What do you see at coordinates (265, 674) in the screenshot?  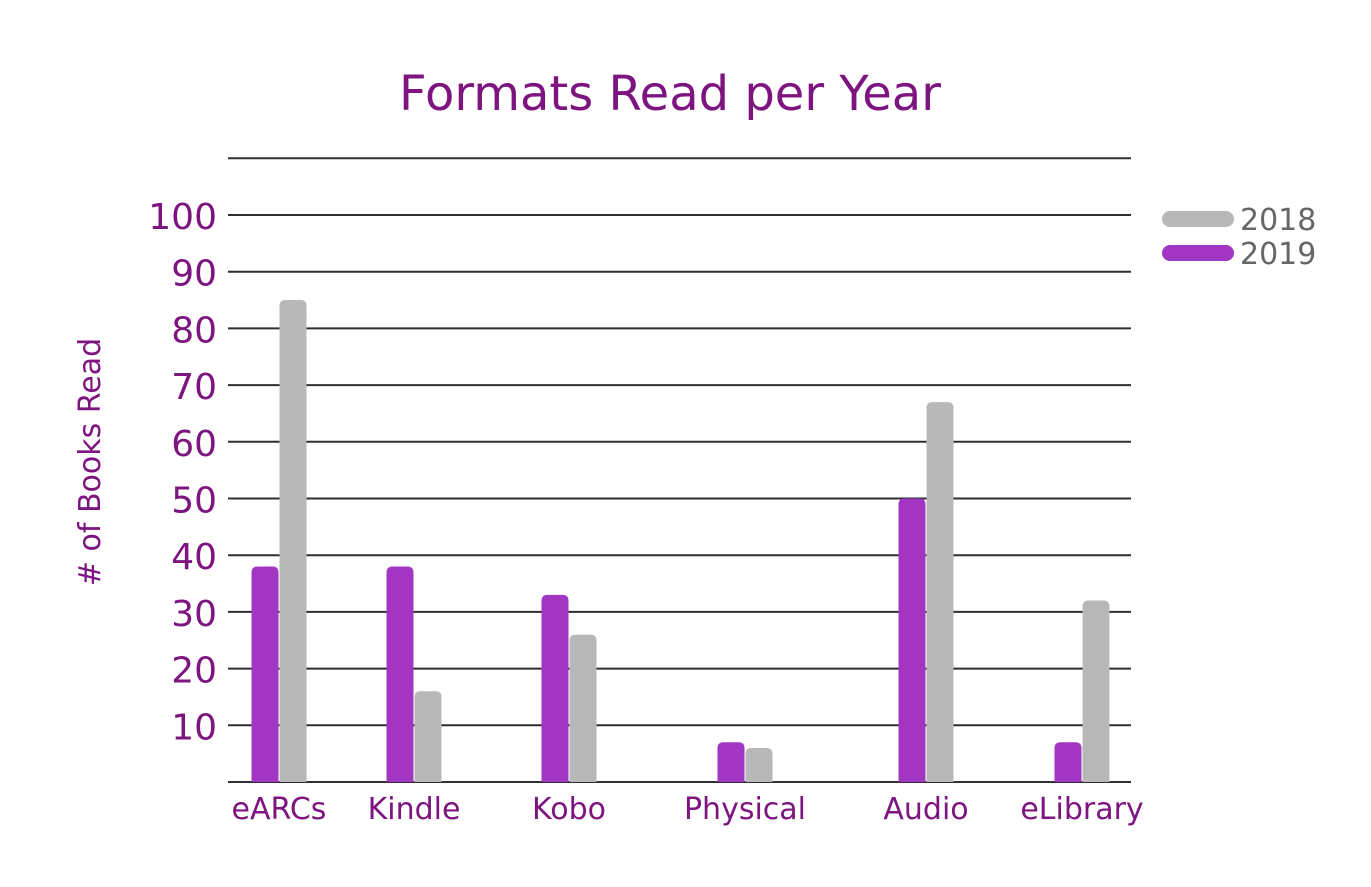 I see `bar-2019-earcs` at bounding box center [265, 674].